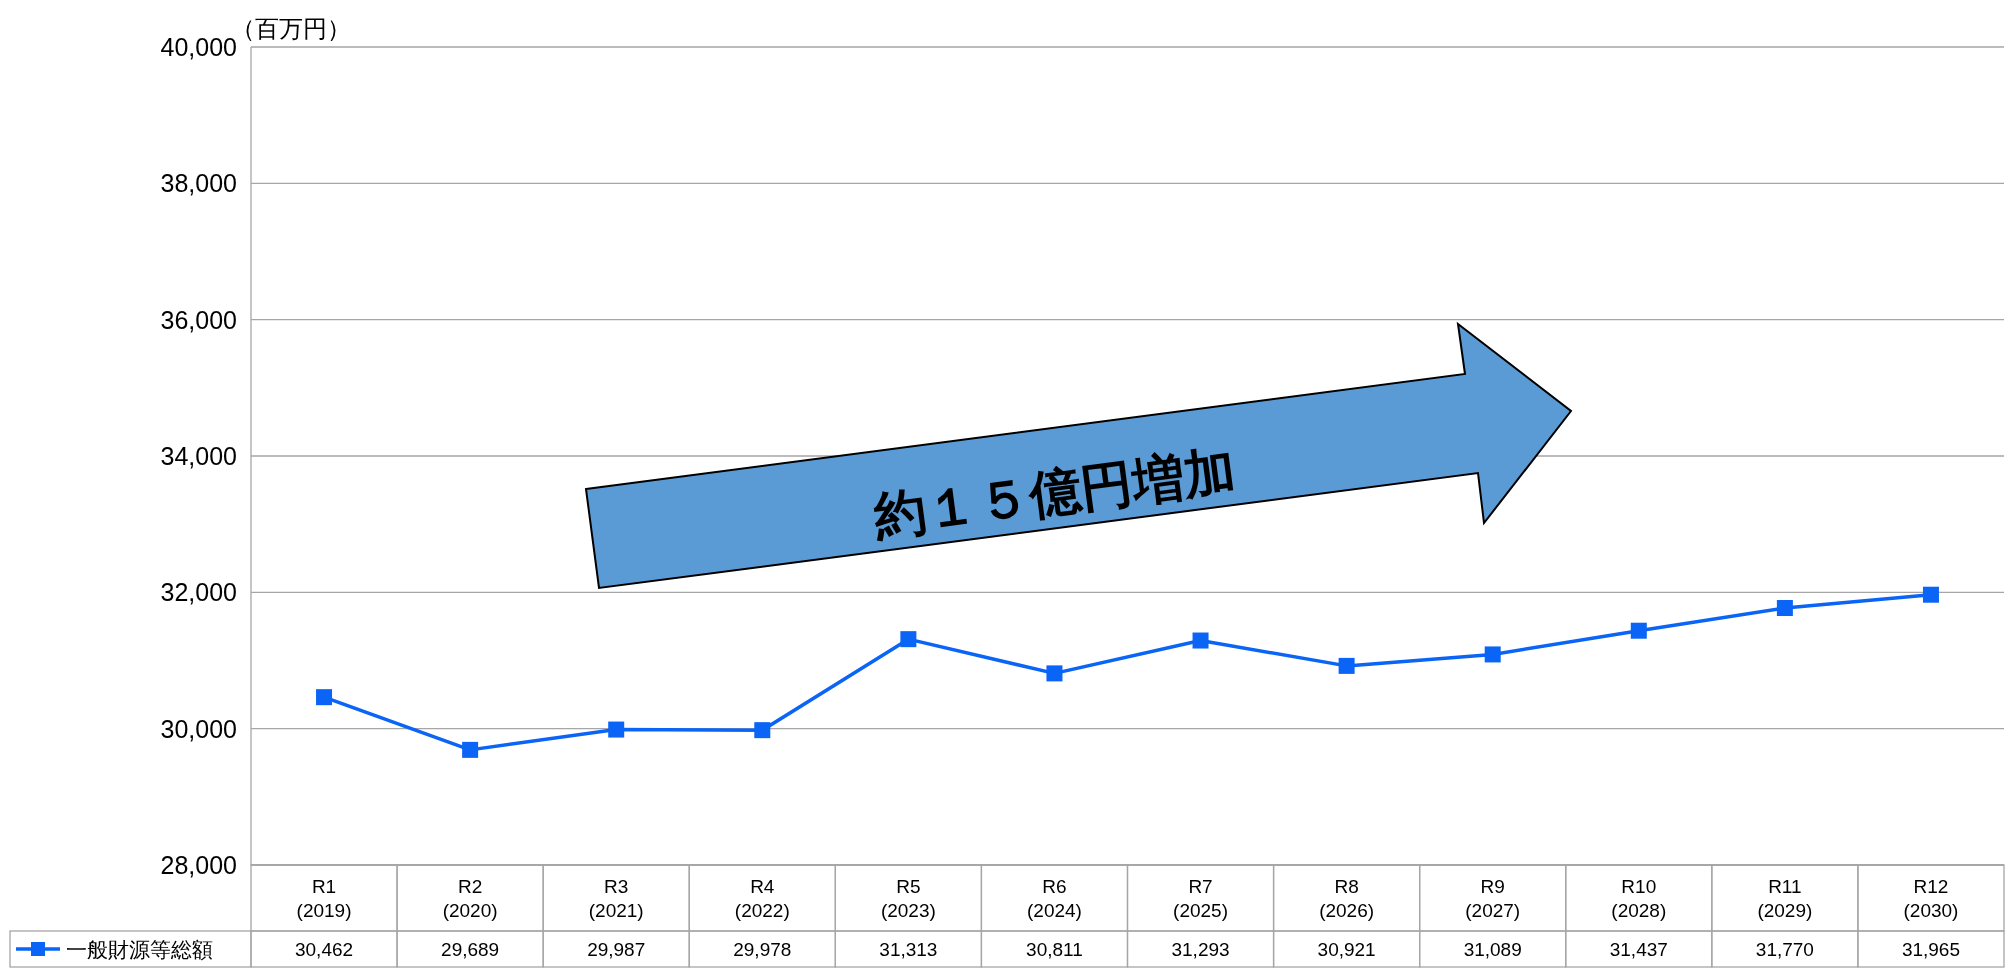  What do you see at coordinates (908, 949) in the screenshot?
I see `data-label: 31,313` at bounding box center [908, 949].